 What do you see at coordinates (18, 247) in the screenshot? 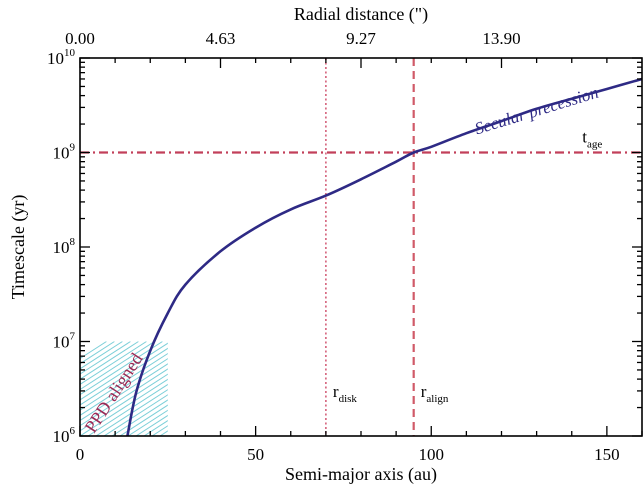
I see `y-axis-label: Timescale (yr)` at bounding box center [18, 247].